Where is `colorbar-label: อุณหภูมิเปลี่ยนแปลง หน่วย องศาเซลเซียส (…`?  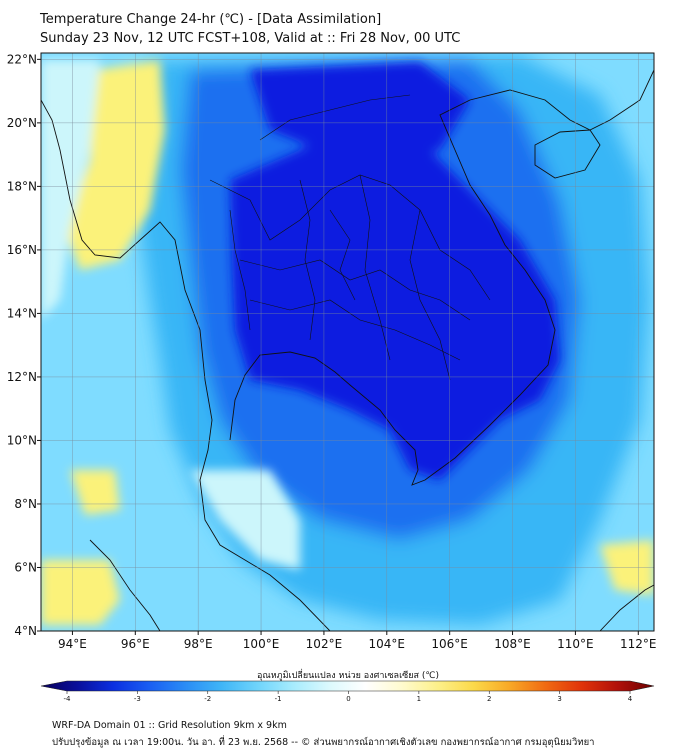 colorbar-label: อุณหภูมิเปลี่ยนแปลง หน่วย องศาเซลเซียส (… is located at coordinates (348, 674).